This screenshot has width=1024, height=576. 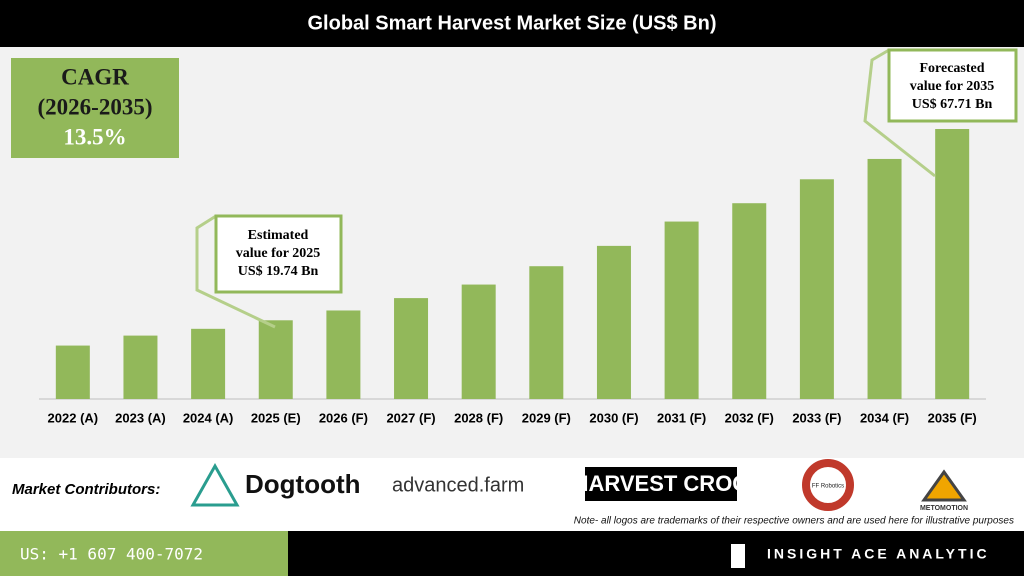 I want to click on cagr-label: CAGR, so click(x=95, y=76).